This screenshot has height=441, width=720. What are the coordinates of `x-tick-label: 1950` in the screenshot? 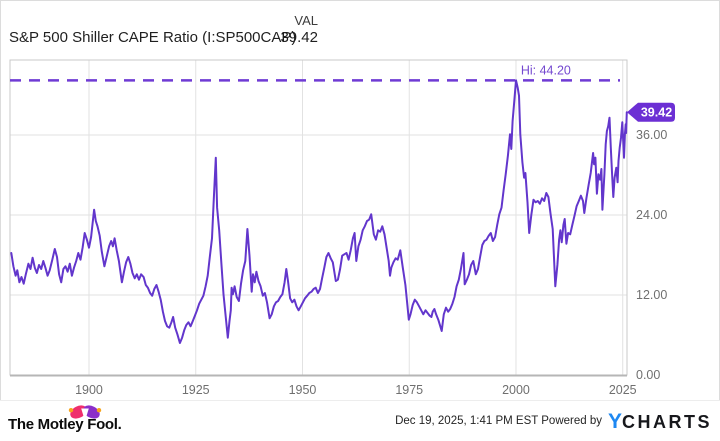 It's located at (303, 390).